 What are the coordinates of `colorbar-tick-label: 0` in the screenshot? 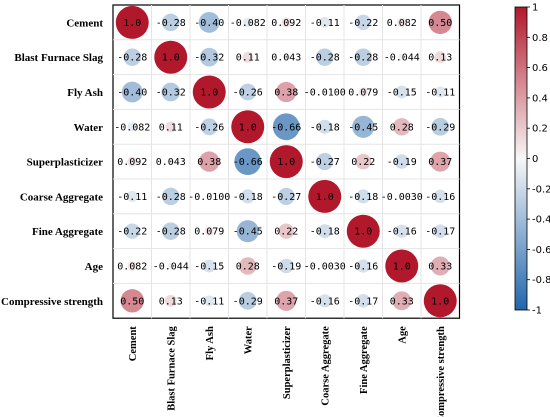 It's located at (535, 159).